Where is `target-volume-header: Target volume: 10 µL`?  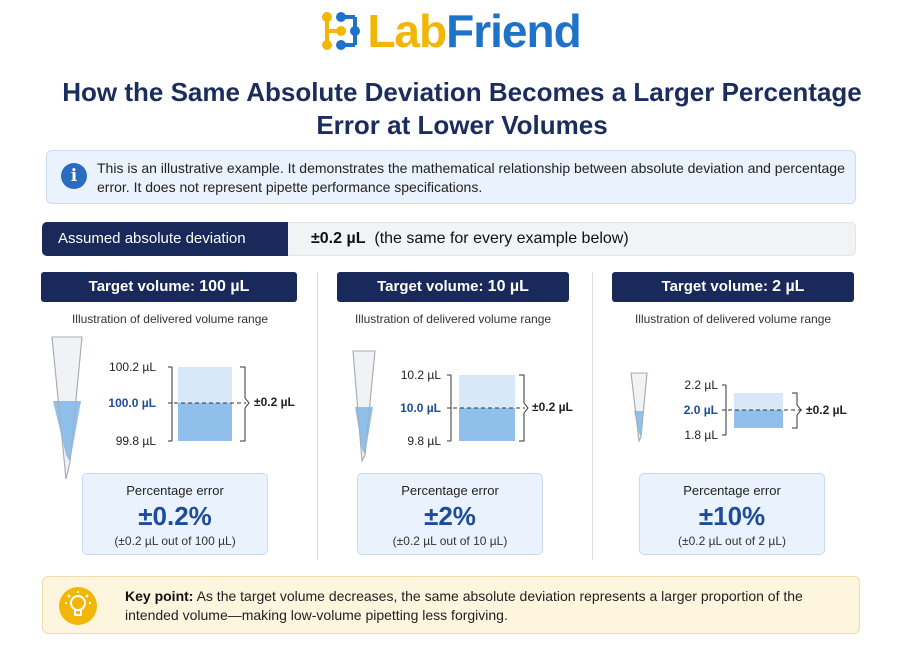
target-volume-header: Target volume: 10 µL is located at coordinates (453, 287).